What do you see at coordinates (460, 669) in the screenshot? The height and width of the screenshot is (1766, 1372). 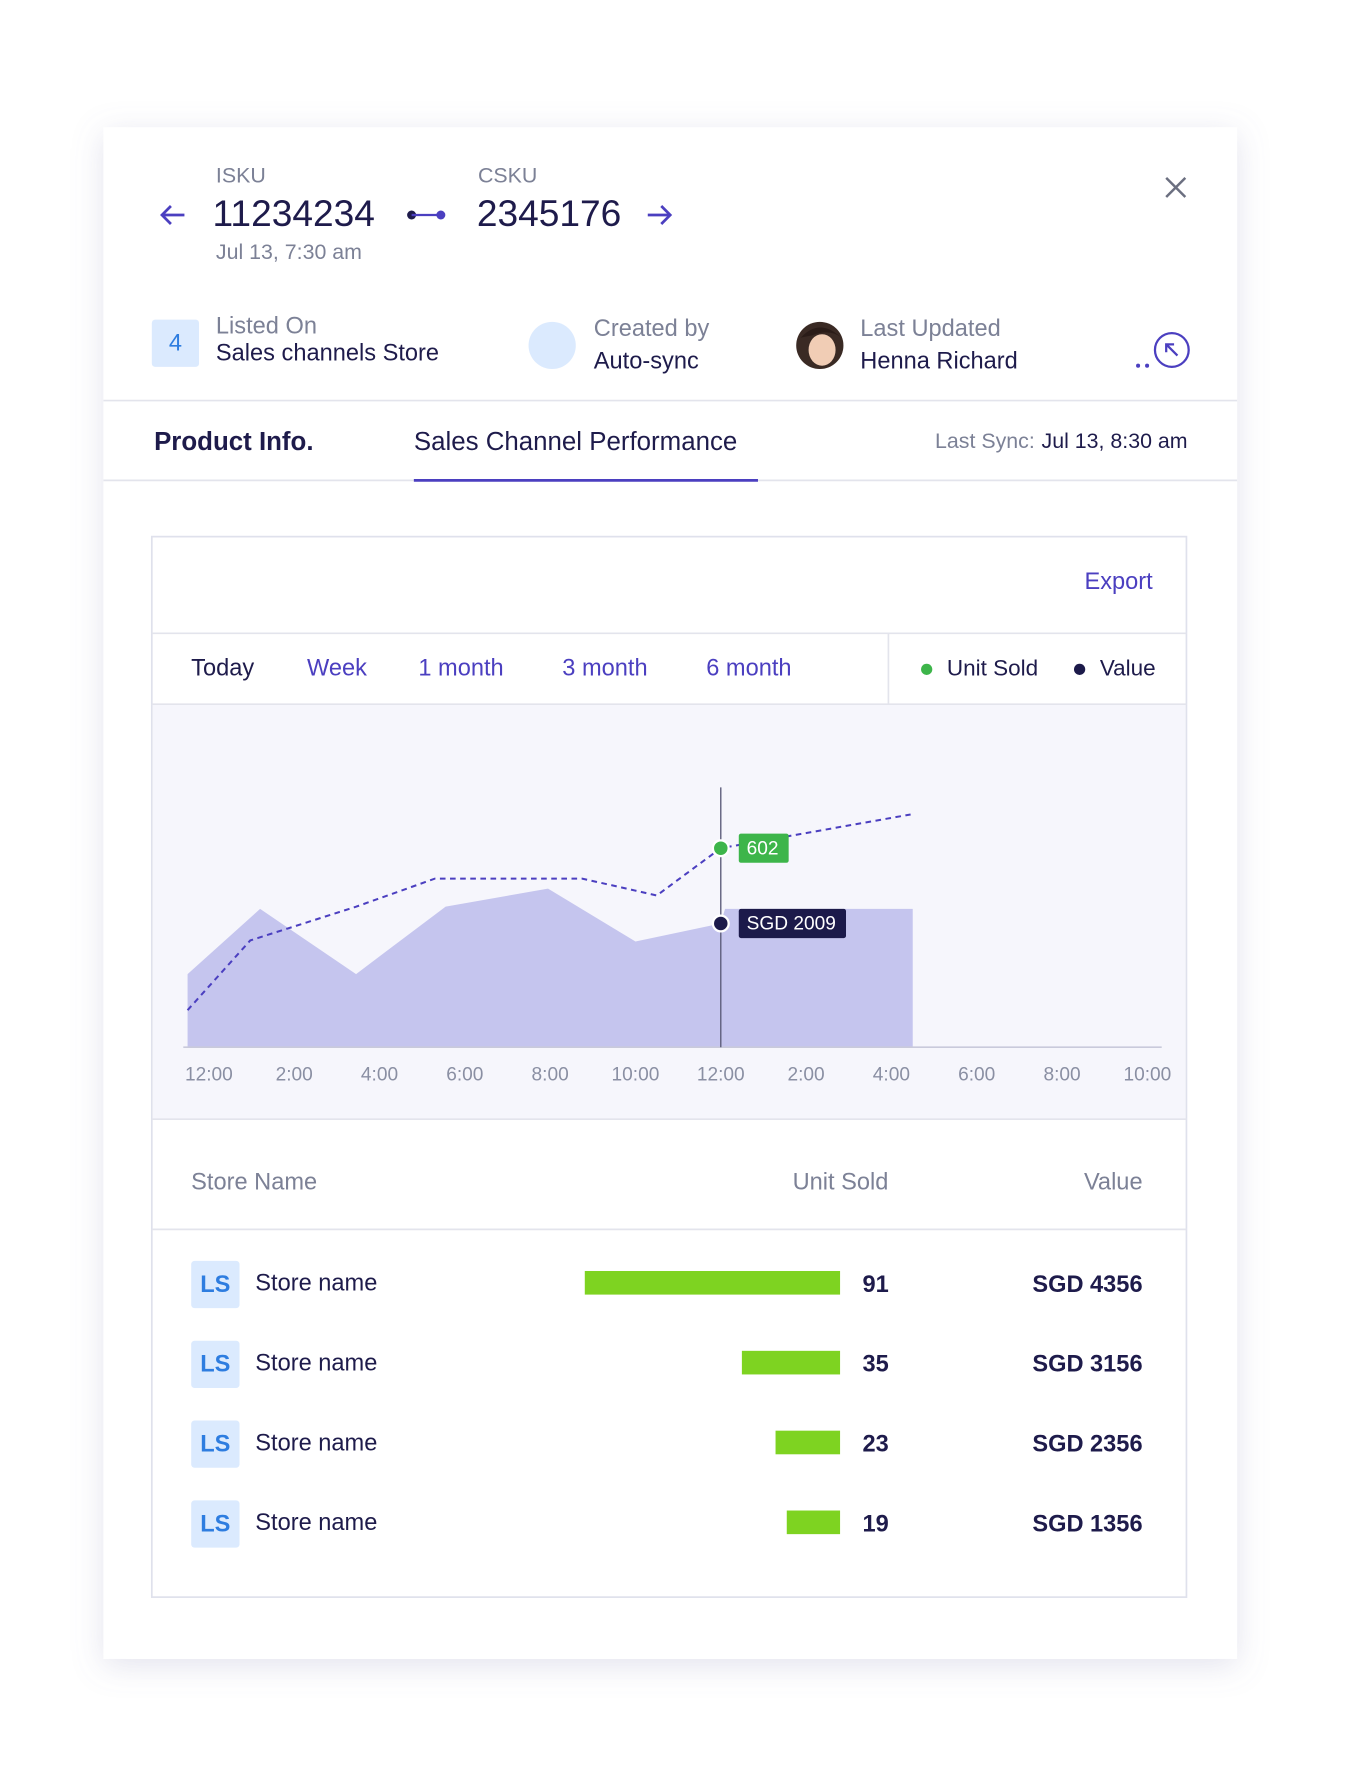 I see `range-option: 1 month` at bounding box center [460, 669].